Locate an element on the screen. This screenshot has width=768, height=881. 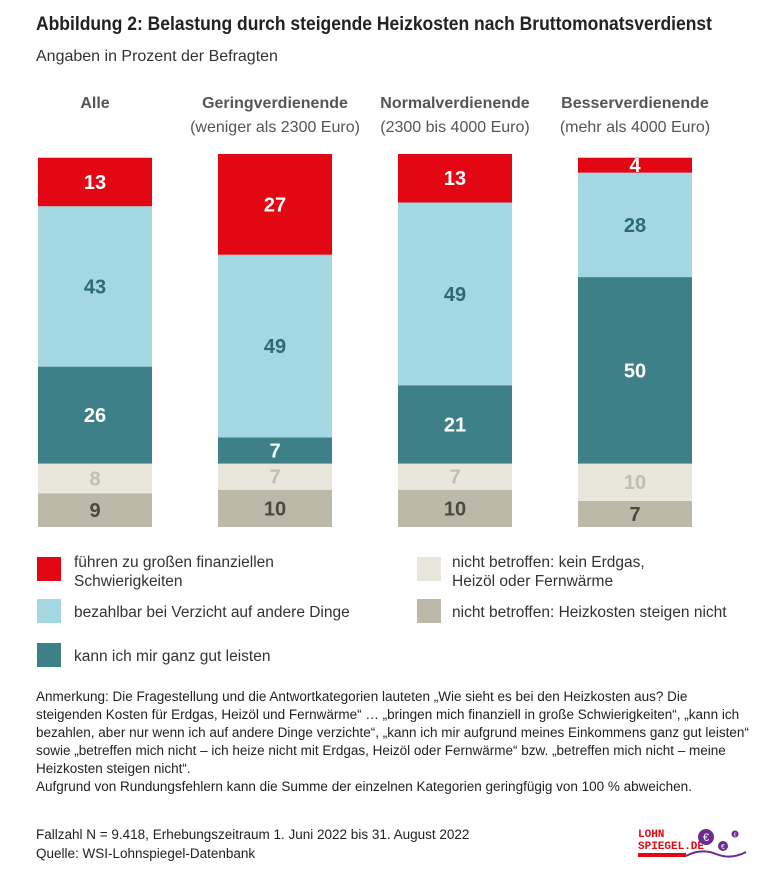
group-label-1: Geringverdienende (weniger als 2300 Euro) is located at coordinates (275, 115).